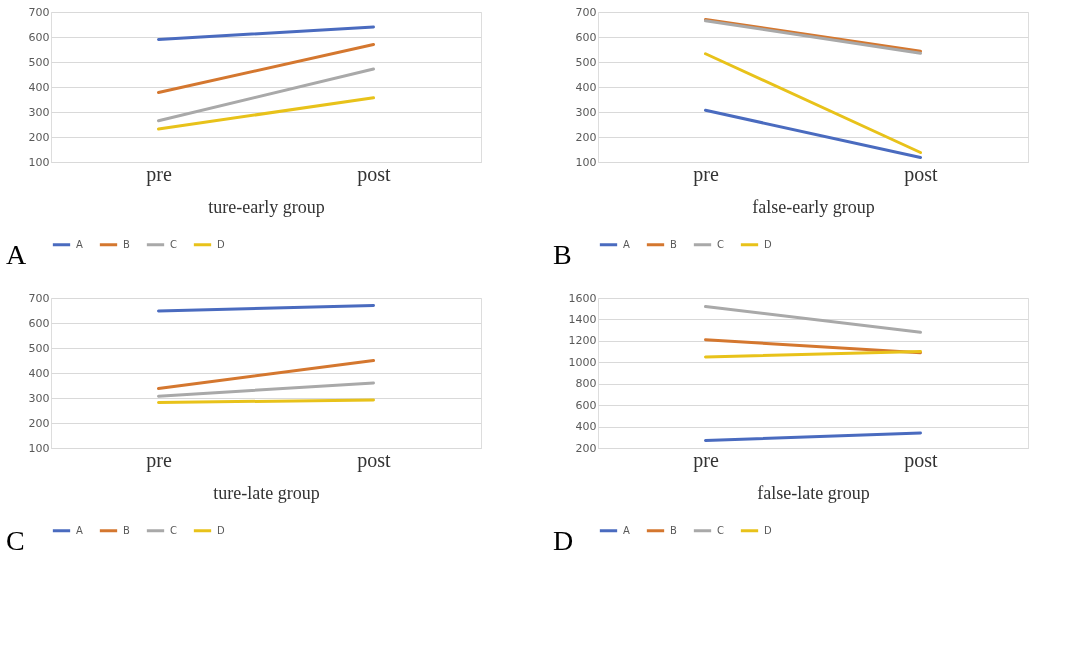 This screenshot has width=1089, height=648. What do you see at coordinates (562, 254) in the screenshot?
I see `text: B` at bounding box center [562, 254].